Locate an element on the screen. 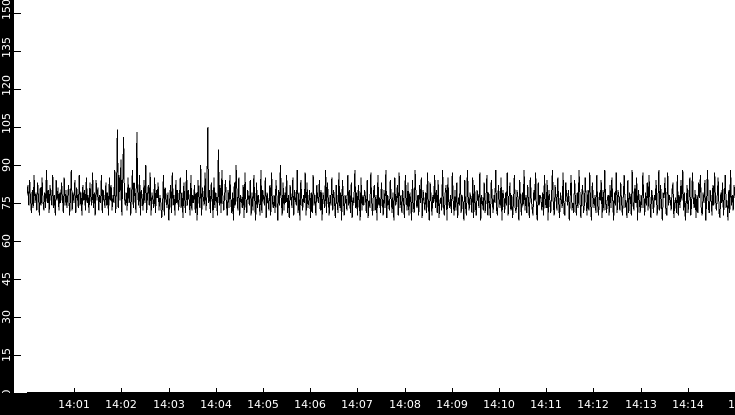 This screenshot has width=735, height=415. x-tick-label: 14:09 is located at coordinates (452, 404).